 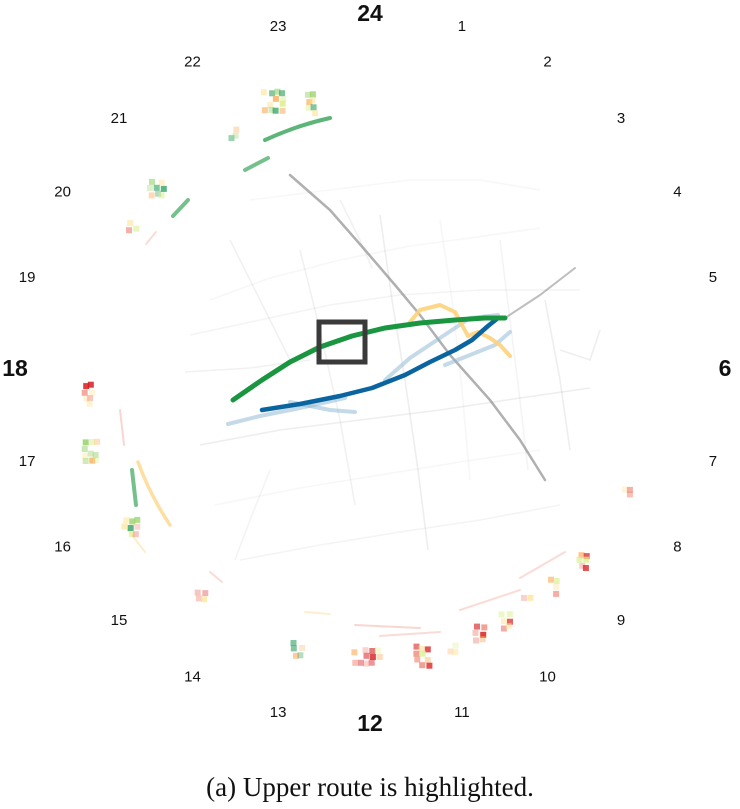 I want to click on hour-label-4: 4, so click(x=677, y=191).